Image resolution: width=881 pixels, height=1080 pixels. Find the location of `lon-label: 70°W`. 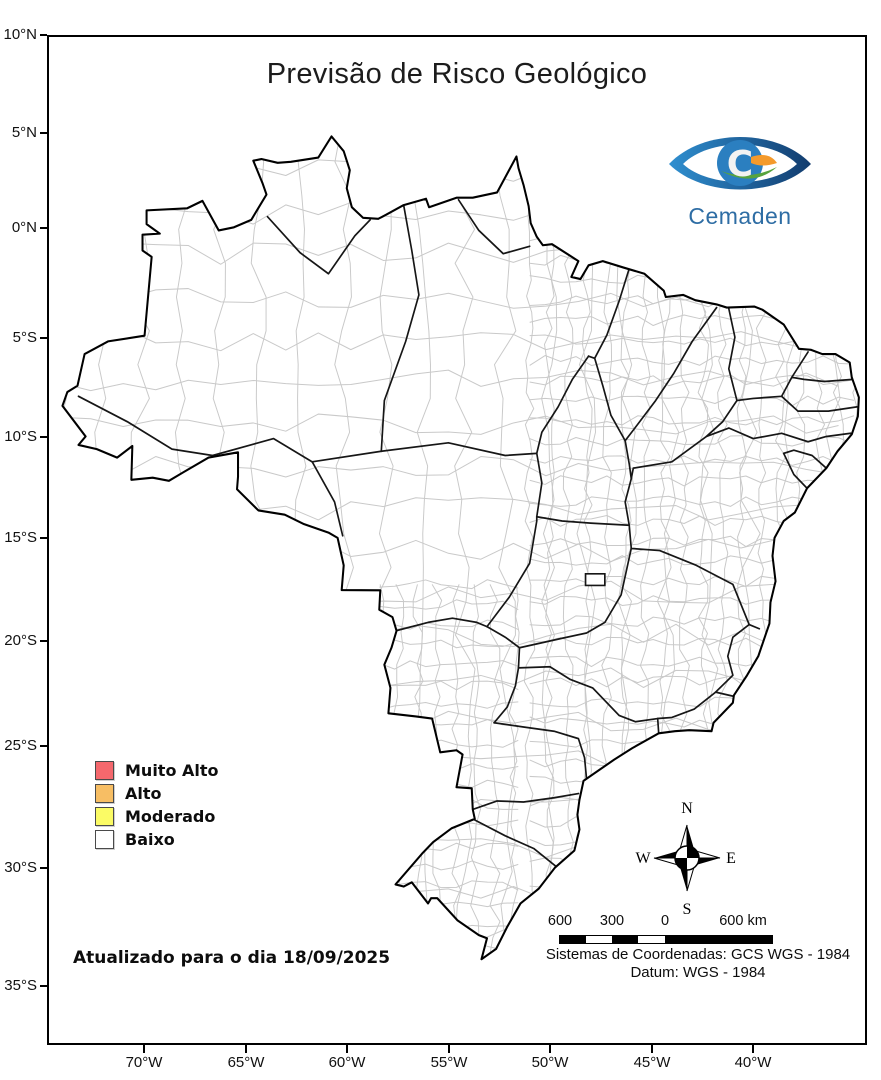

lon-label: 70°W is located at coordinates (144, 1062).